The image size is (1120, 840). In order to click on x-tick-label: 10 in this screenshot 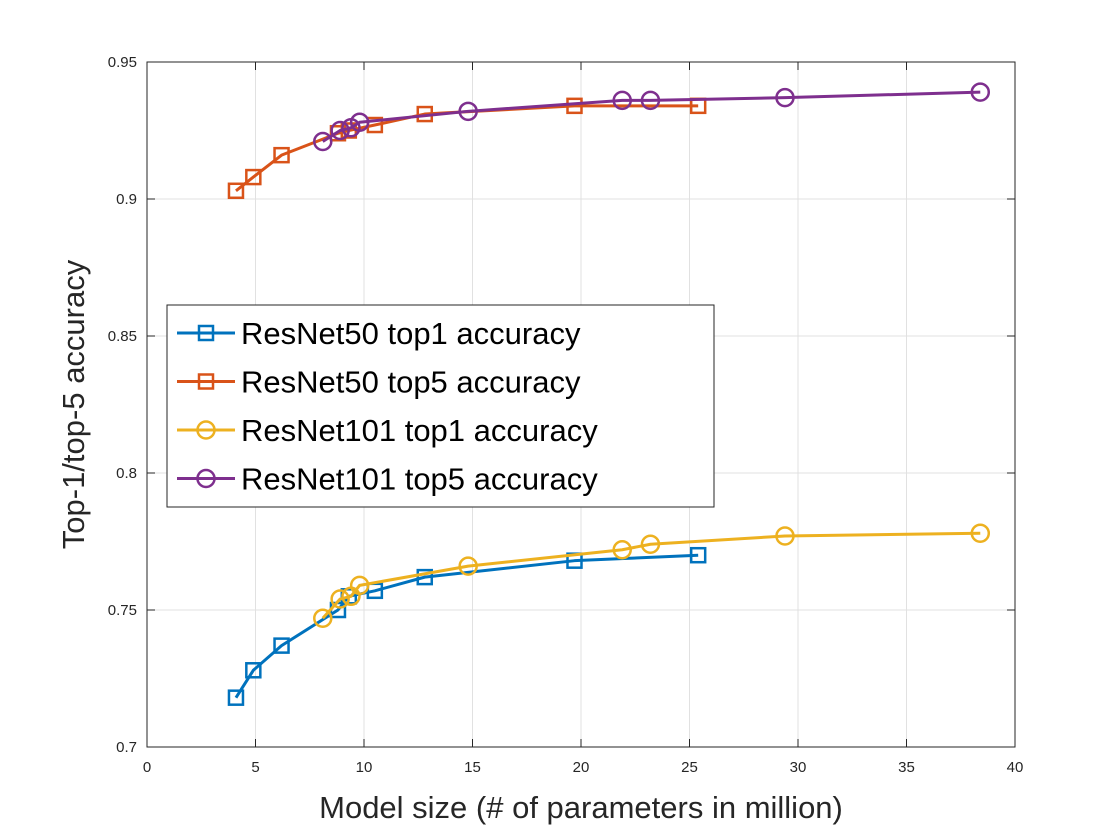, I will do `click(364, 767)`.